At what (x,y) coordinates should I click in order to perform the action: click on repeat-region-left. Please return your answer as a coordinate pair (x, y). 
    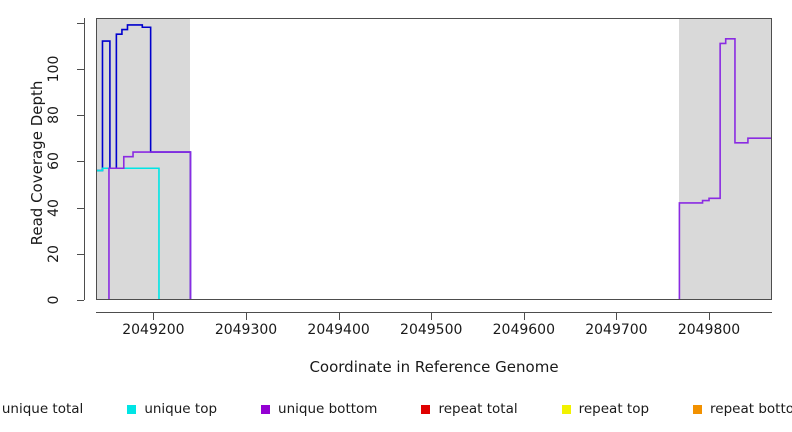
    Looking at the image, I should click on (143, 159).